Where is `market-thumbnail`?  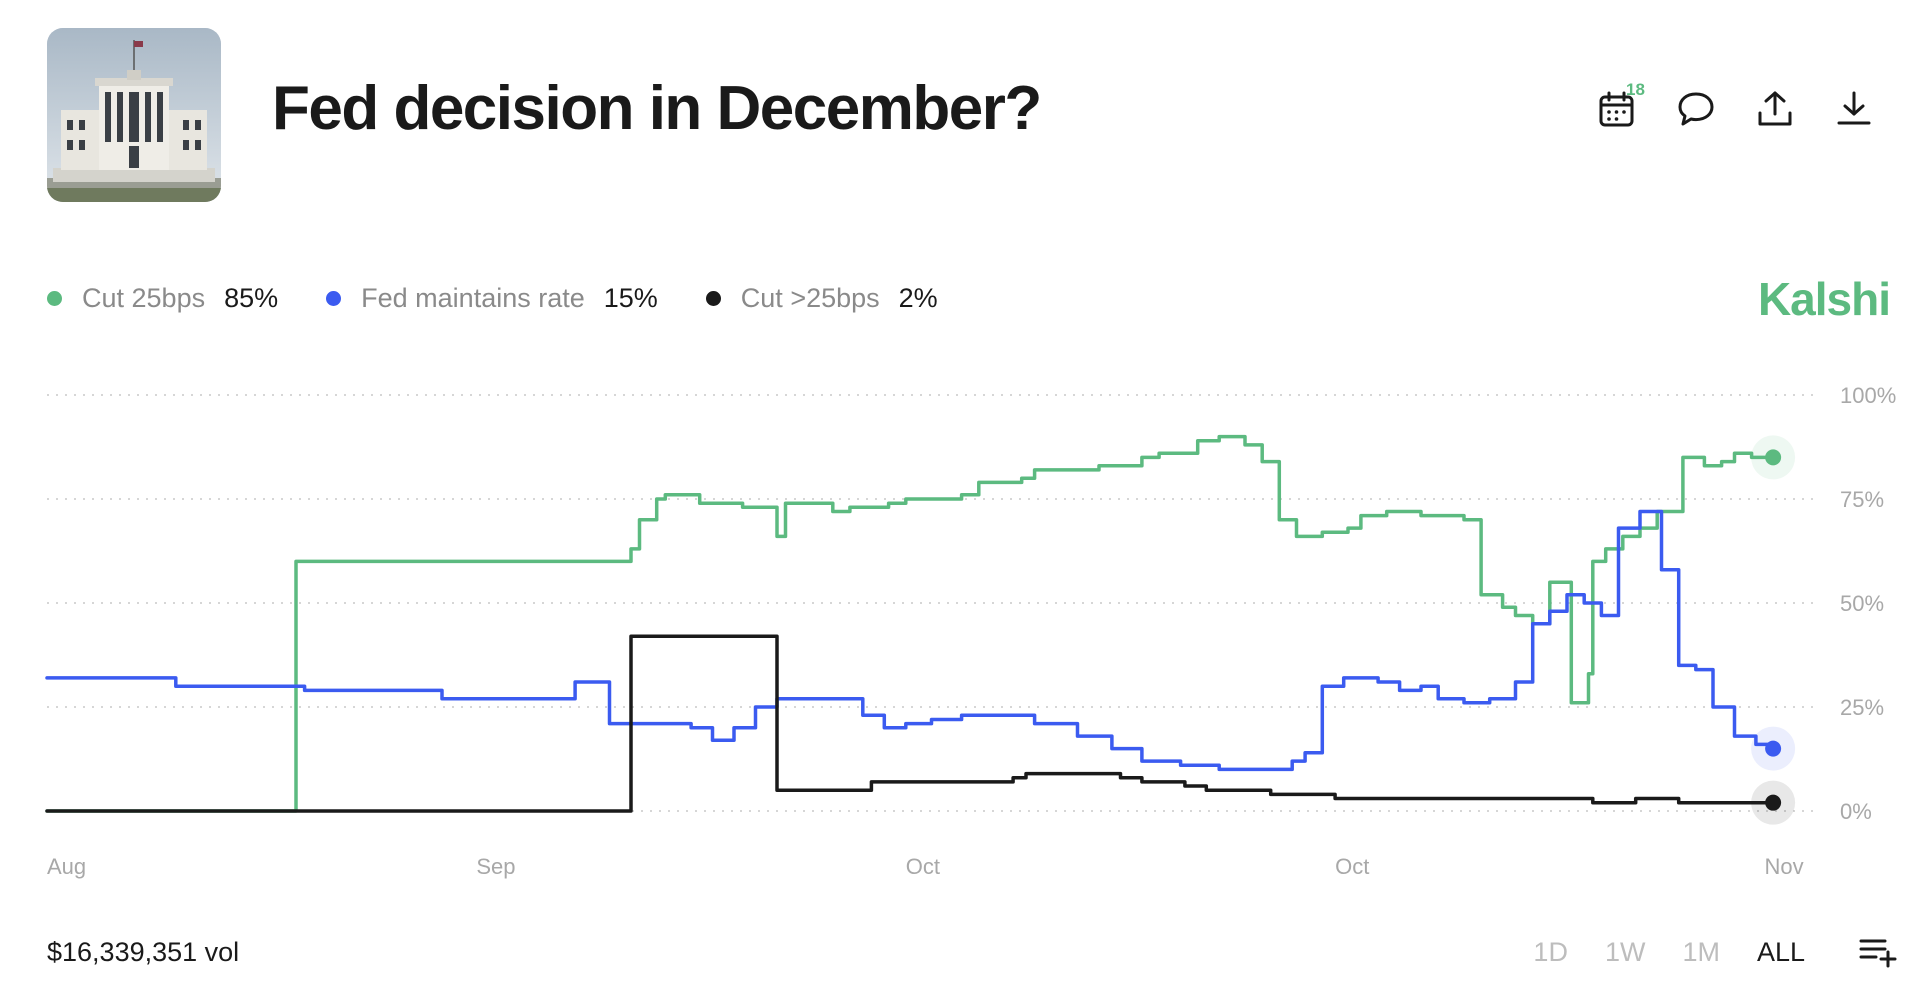 market-thumbnail is located at coordinates (134, 115).